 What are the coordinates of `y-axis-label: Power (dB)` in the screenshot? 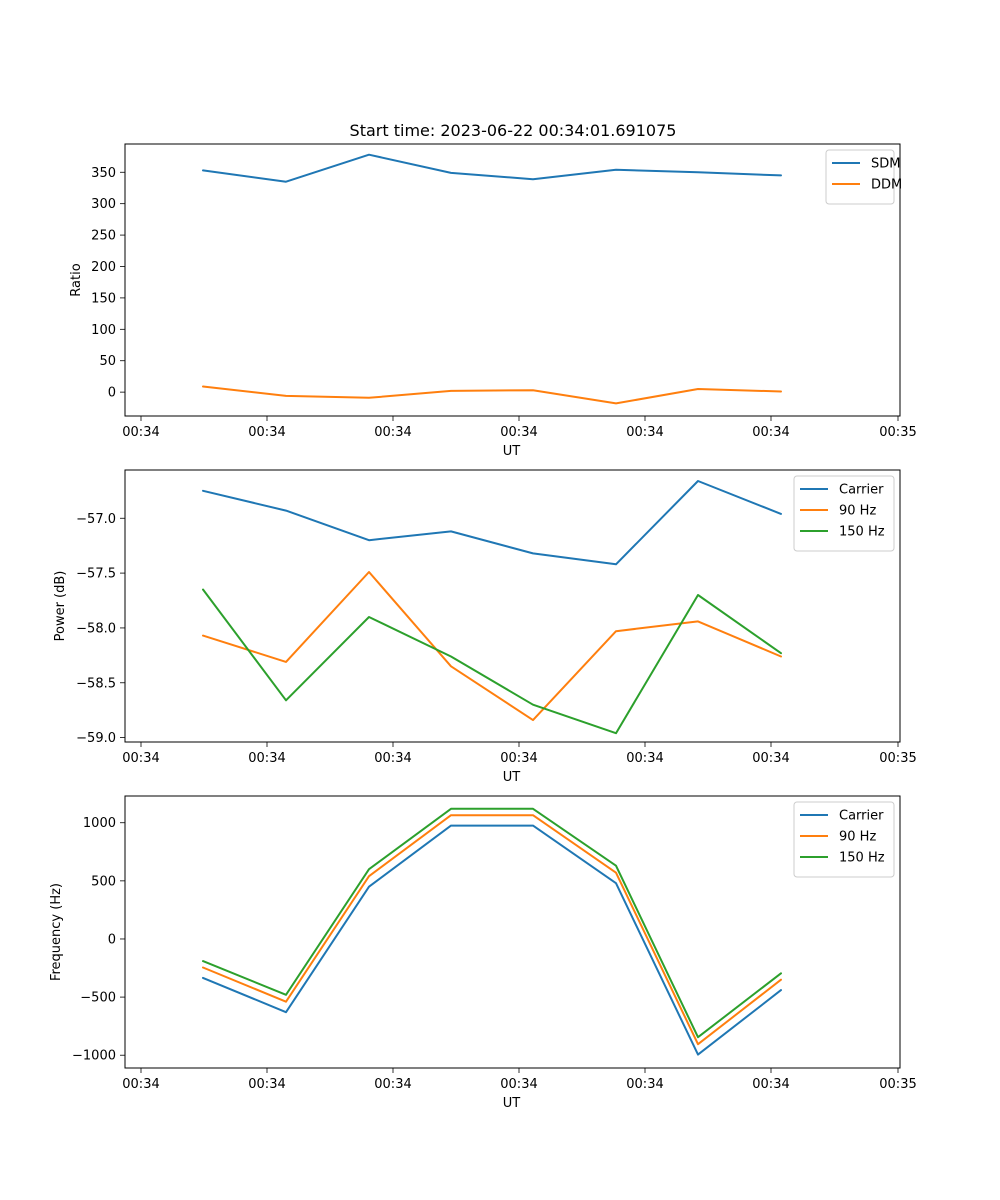 It's located at (60, 606).